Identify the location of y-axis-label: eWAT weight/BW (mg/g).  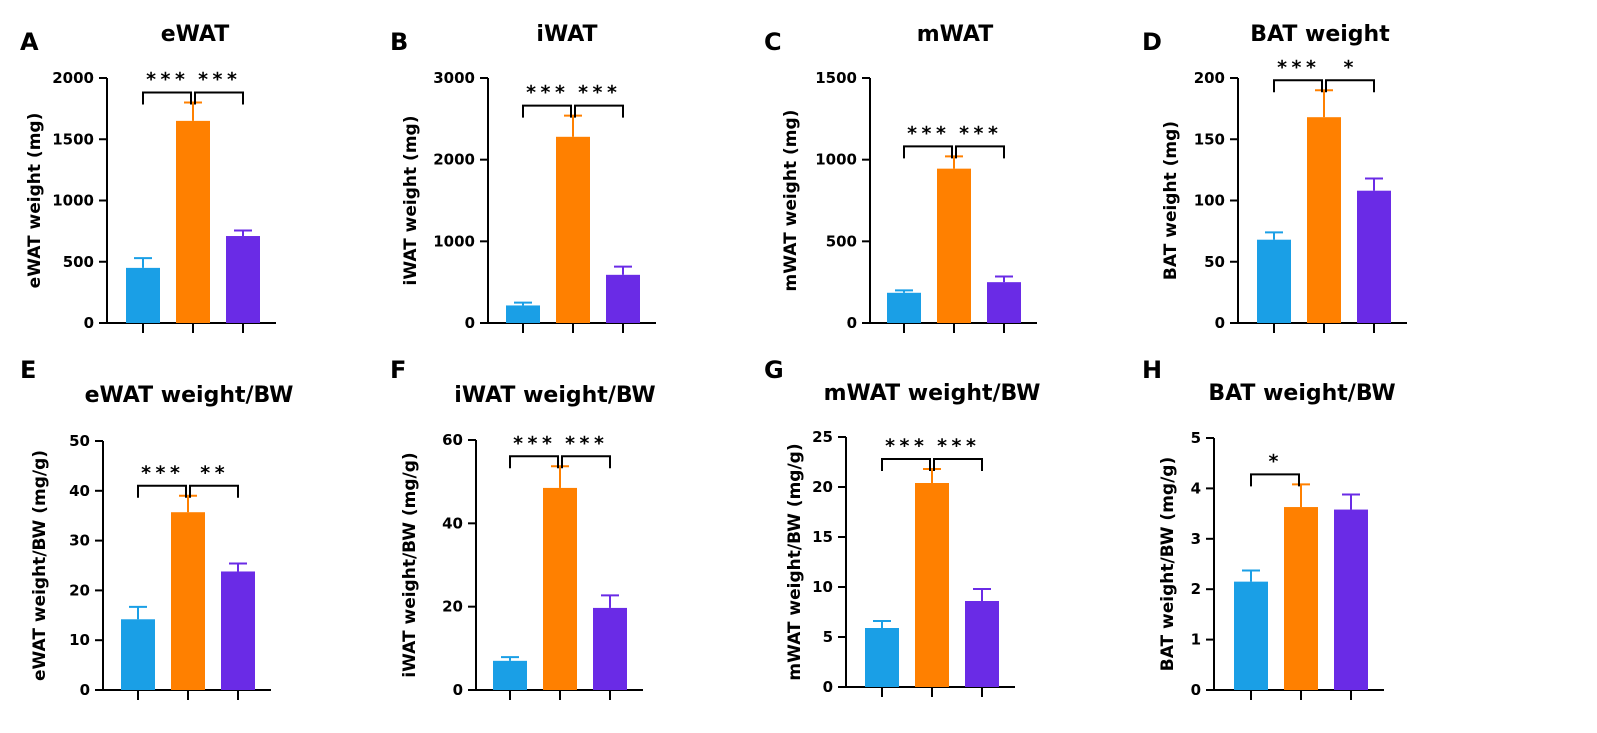
(40, 565).